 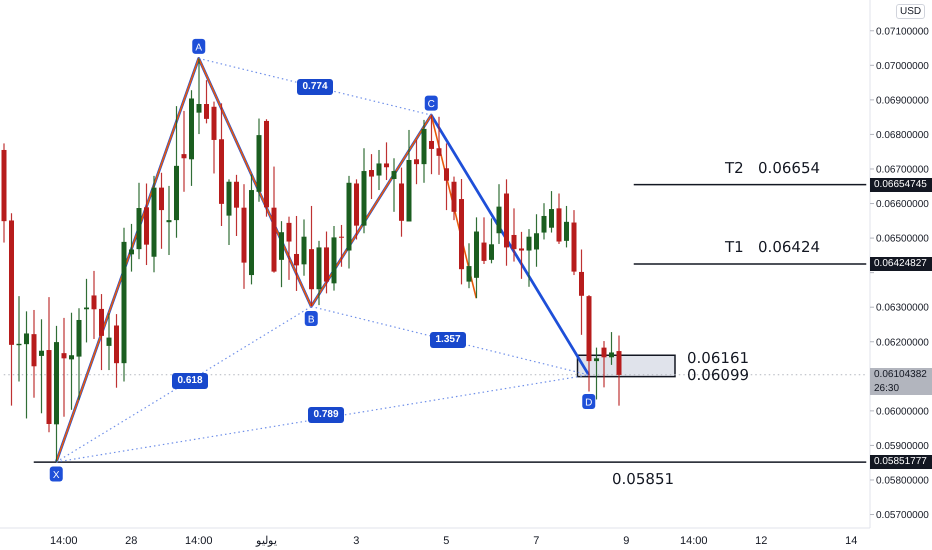 What do you see at coordinates (901, 185) in the screenshot?
I see `ref-line-label: 0.06654745` at bounding box center [901, 185].